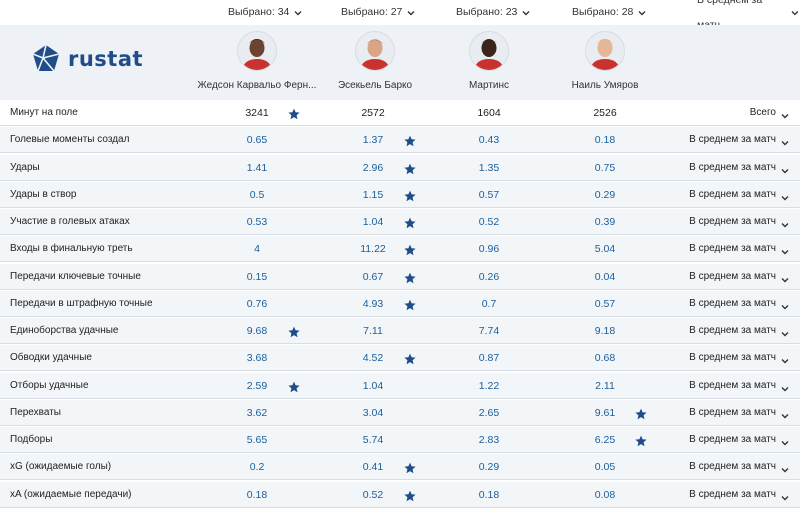 This screenshot has height=510, width=800. Describe the element at coordinates (489, 222) in the screenshot. I see `stat-value-player-3: 0.52` at that location.